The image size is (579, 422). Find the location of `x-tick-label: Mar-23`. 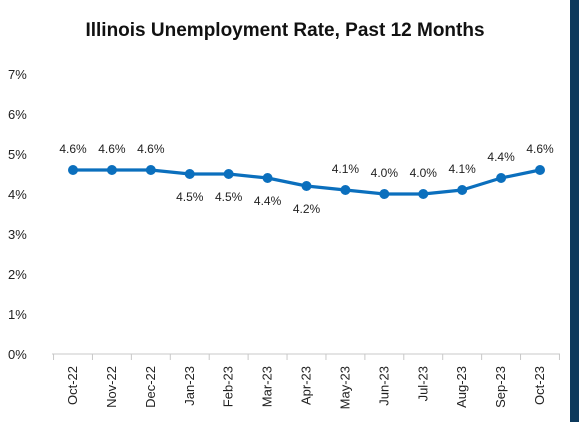

x-tick-label: Mar-23 is located at coordinates (267, 386).